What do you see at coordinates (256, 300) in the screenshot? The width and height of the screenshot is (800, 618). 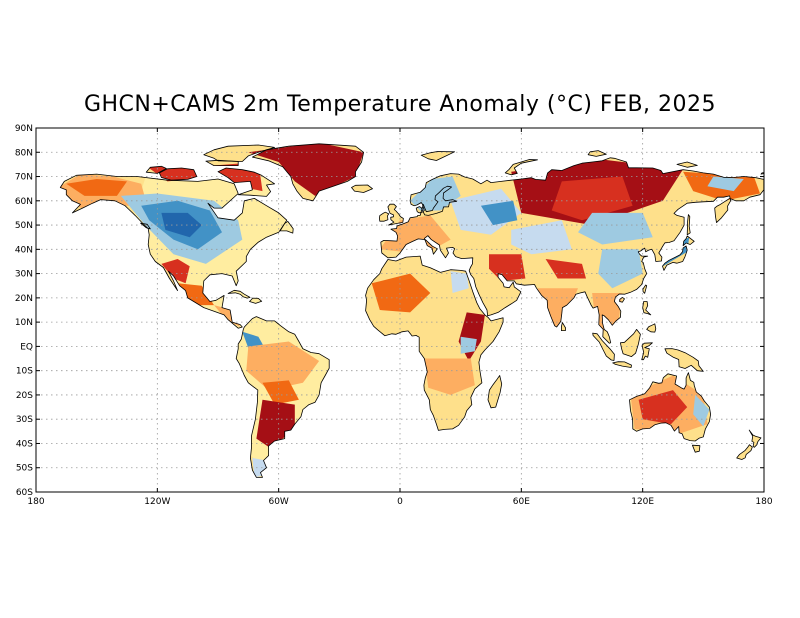 I see `coastline-hispaniola` at bounding box center [256, 300].